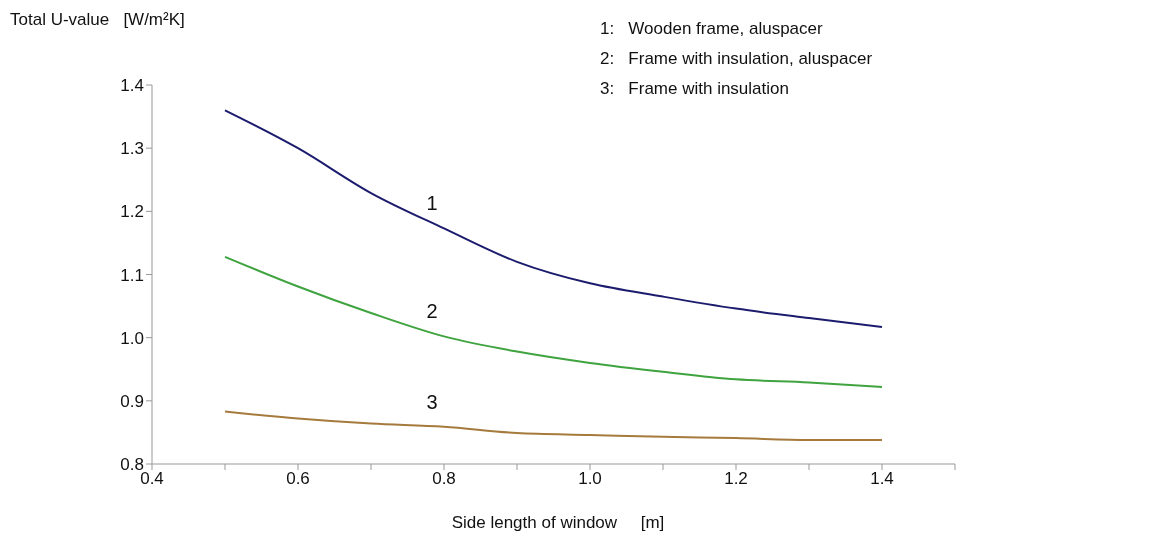 The image size is (1151, 555). What do you see at coordinates (97, 20) in the screenshot?
I see `y-axis-title: Total U-value [W/m²K]` at bounding box center [97, 20].